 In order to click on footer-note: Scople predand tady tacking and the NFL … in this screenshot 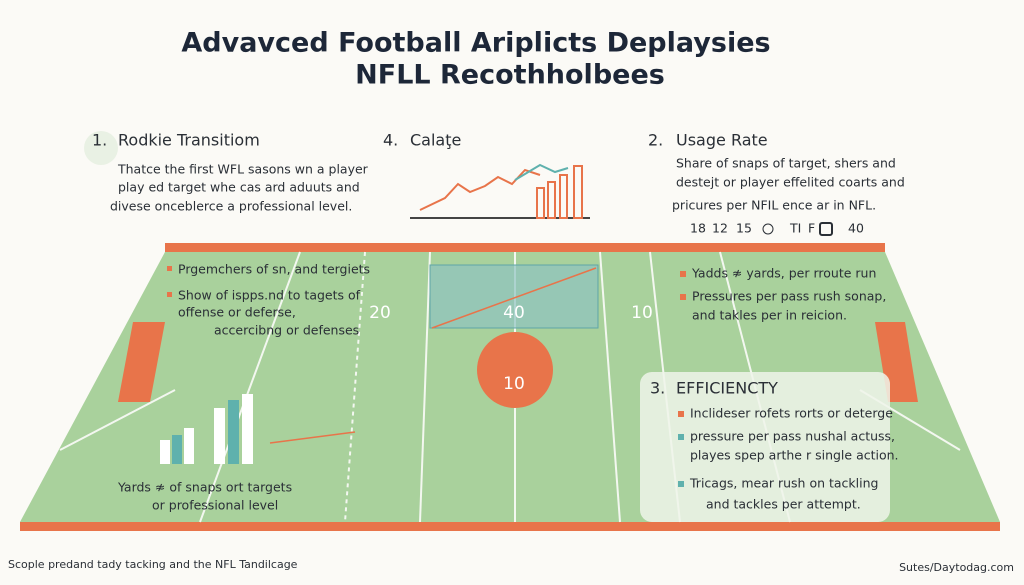, I will do `click(153, 564)`.